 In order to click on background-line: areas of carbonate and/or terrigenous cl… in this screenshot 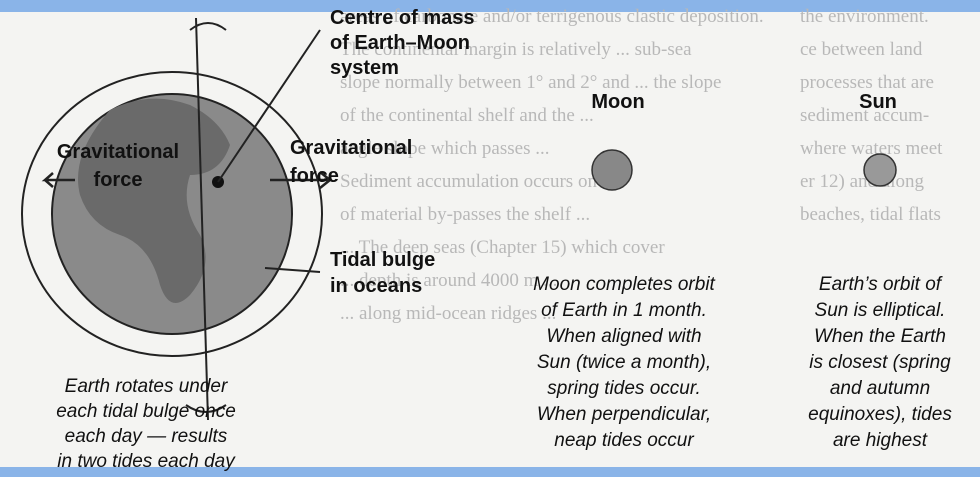, I will do `click(552, 16)`.